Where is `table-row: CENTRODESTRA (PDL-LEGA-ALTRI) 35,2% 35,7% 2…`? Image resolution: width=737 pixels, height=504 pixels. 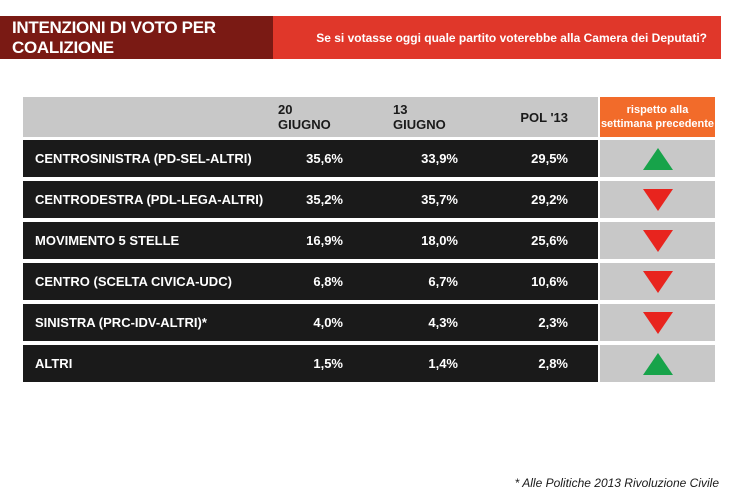 table-row: CENTRODESTRA (PDL-LEGA-ALTRI) 35,2% 35,7% 2… is located at coordinates (369, 199).